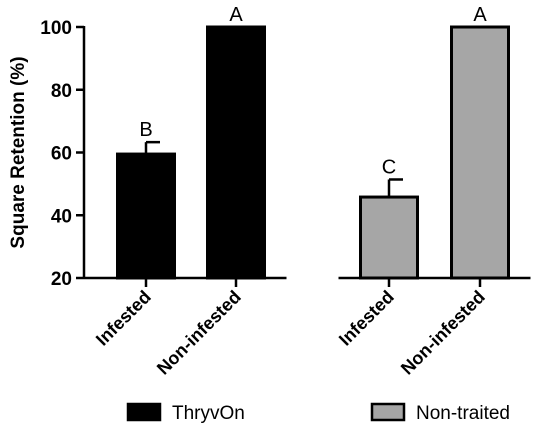 Image resolution: width=550 pixels, height=431 pixels. What do you see at coordinates (61, 279) in the screenshot?
I see `y-tick-label-20: 20` at bounding box center [61, 279].